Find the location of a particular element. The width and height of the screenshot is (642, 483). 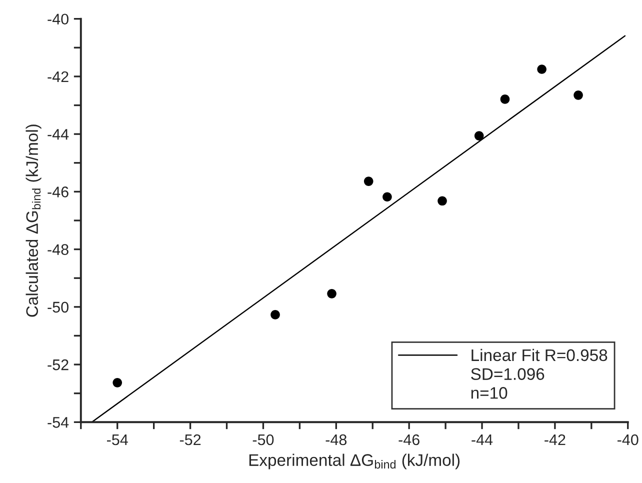

legend-label: Linear Fit R=0.958 is located at coordinates (540, 355).